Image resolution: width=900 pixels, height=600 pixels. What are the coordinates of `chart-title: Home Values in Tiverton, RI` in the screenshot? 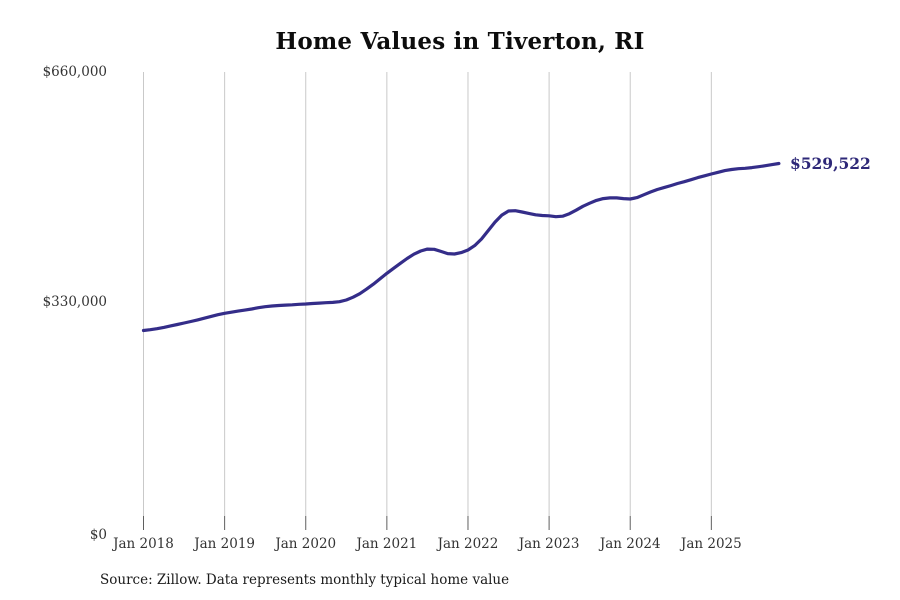 It's located at (460, 41).